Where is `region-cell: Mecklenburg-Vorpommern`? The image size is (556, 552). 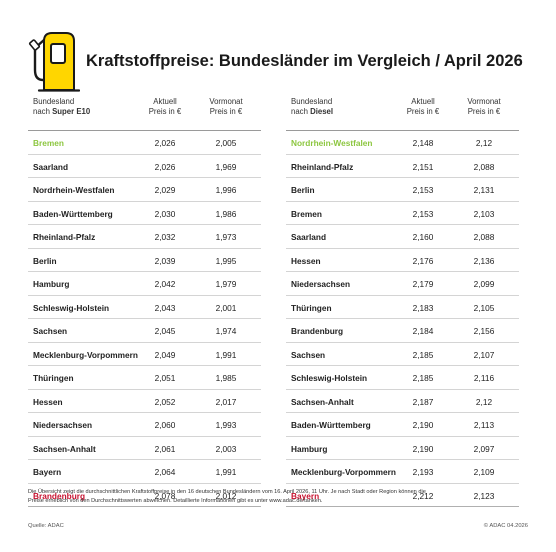
region-cell: Mecklenburg-Vorpommern is located at coordinates (85, 354).